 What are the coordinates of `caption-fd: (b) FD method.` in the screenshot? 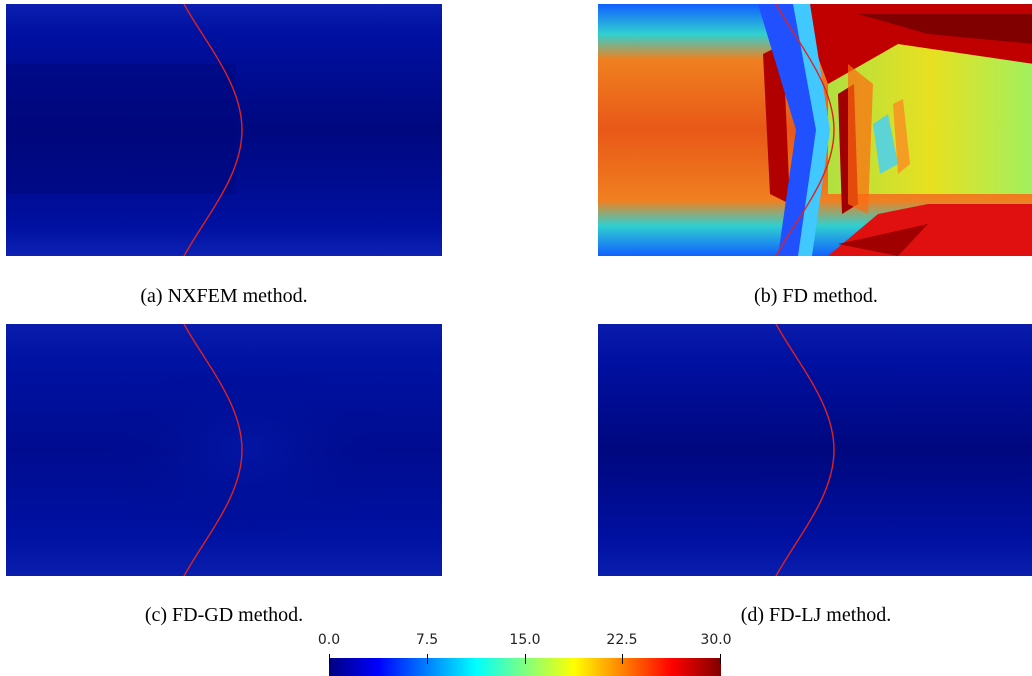 It's located at (816, 296).